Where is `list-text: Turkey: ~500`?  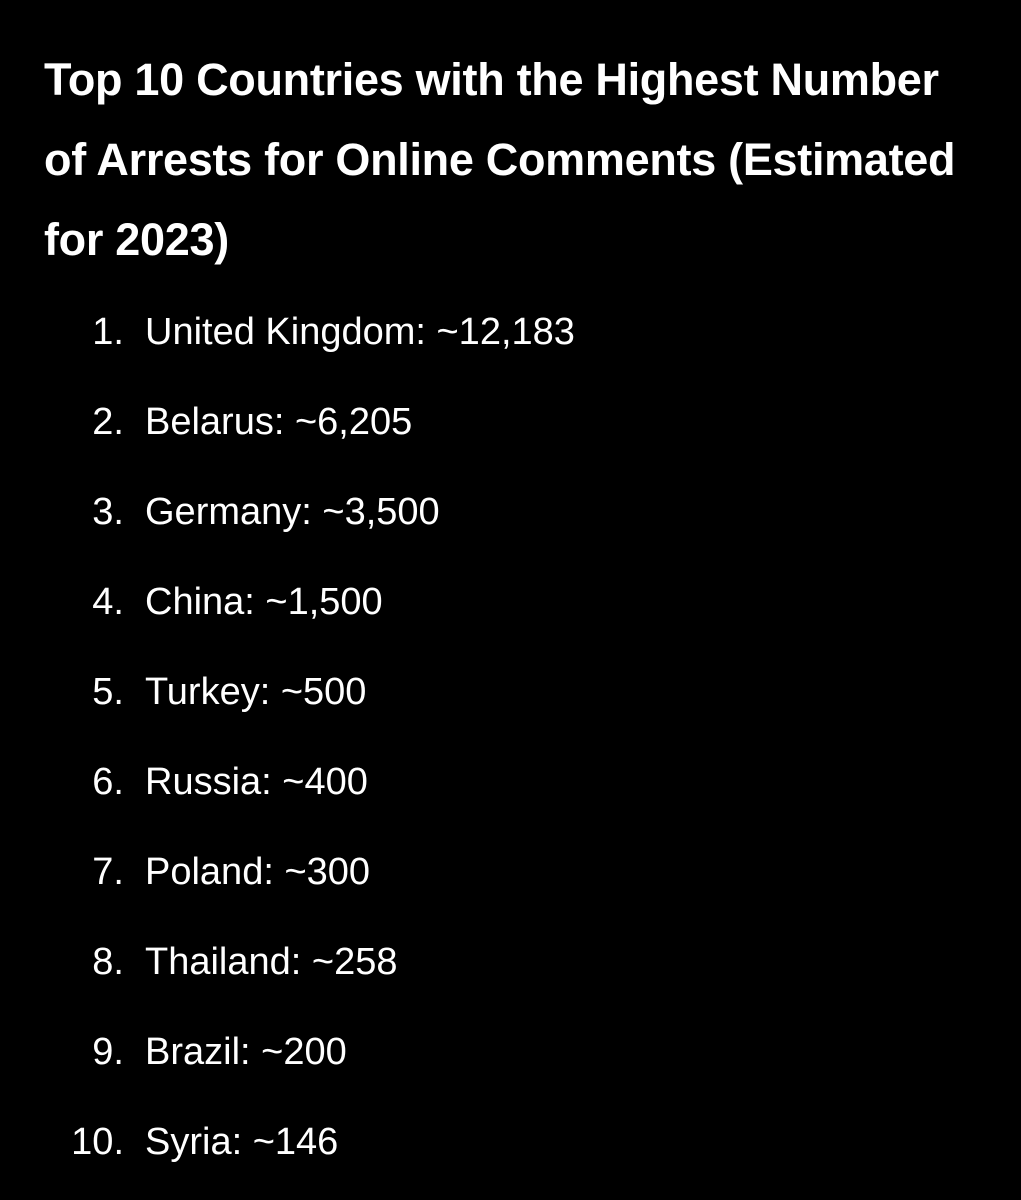
list-text: Turkey: ~500 is located at coordinates (256, 692).